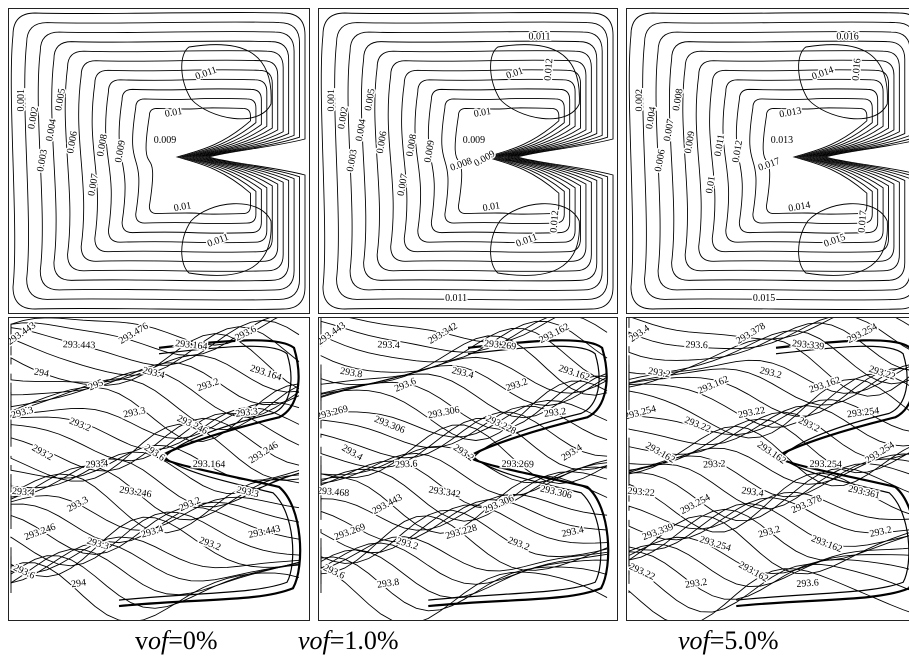  Describe the element at coordinates (517, 465) in the screenshot. I see `contour-label: 293.269` at that location.